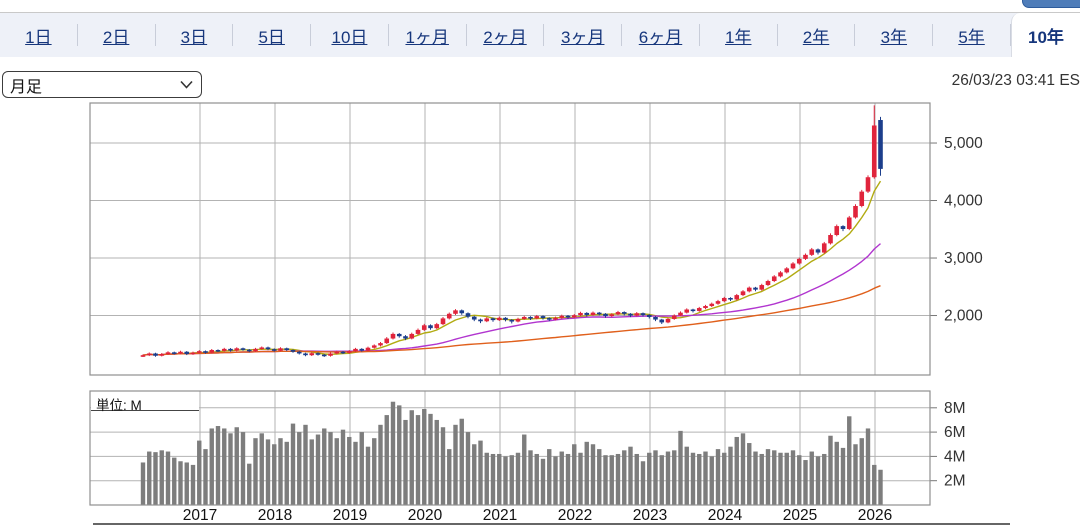 This screenshot has width=1080, height=530. I want to click on volume-axis-label: 4M, so click(955, 456).